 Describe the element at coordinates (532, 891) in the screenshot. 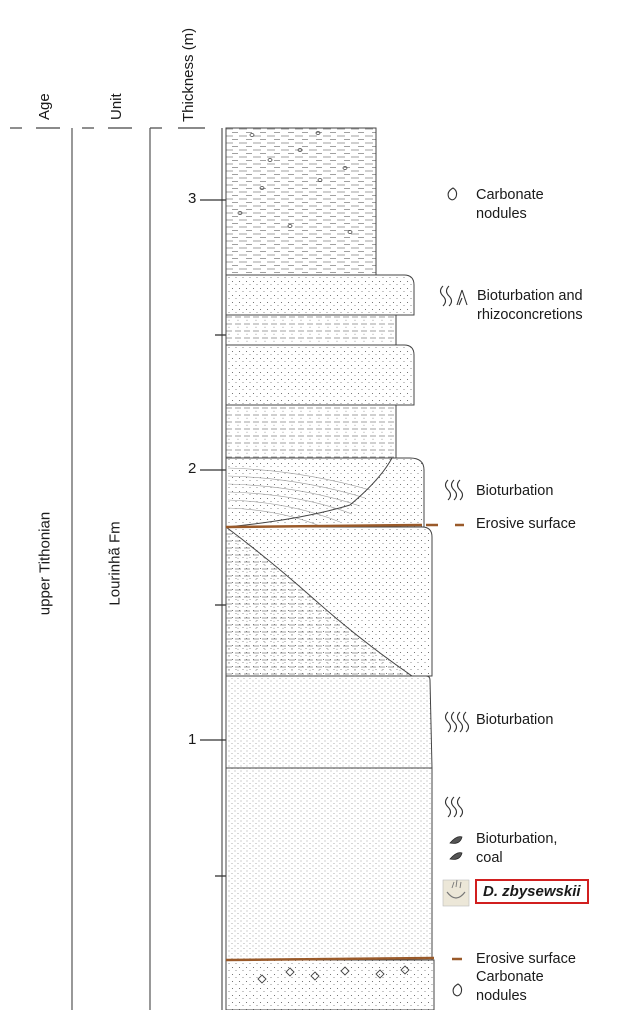

I see `species-label: D. zbysewskii` at that location.